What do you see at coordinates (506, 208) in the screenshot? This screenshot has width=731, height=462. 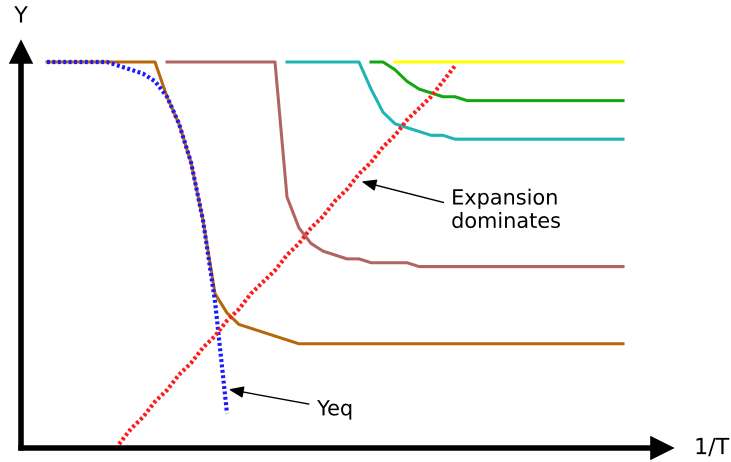 I see `annotation: Expansion dominates` at bounding box center [506, 208].